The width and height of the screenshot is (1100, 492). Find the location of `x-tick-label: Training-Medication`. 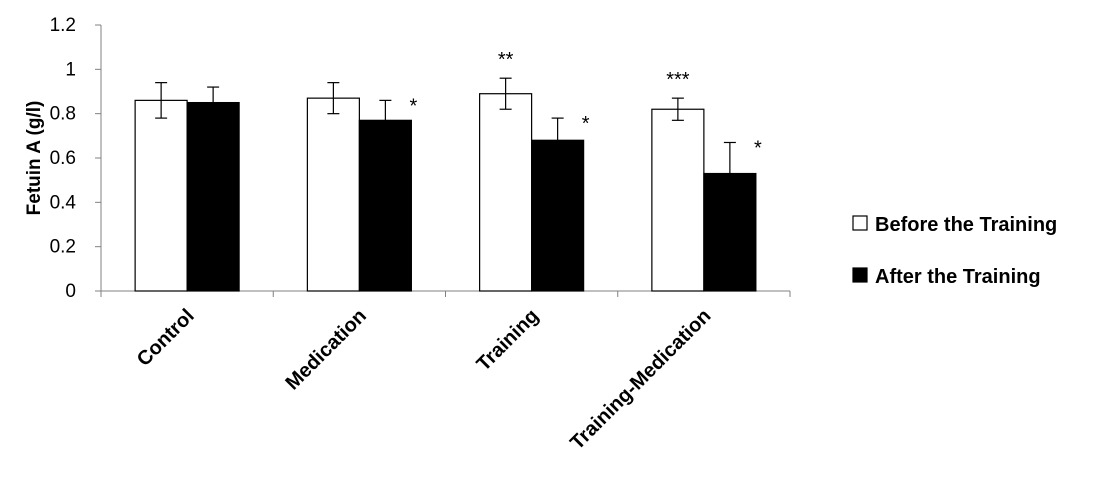

x-tick-label: Training-Medication is located at coordinates (640, 379).